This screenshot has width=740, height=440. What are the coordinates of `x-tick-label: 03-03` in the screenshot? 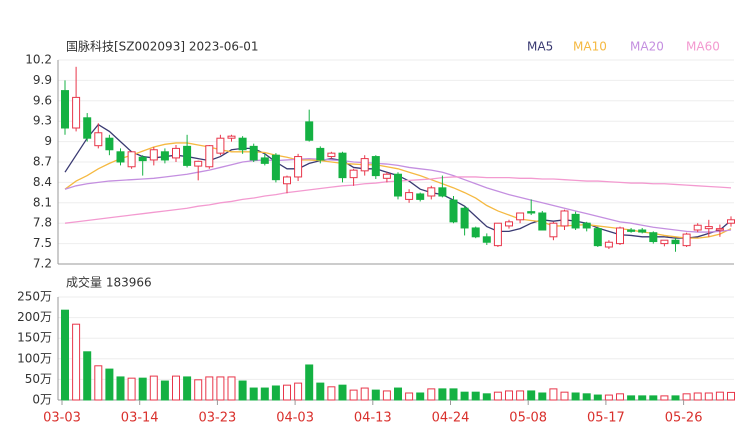 It's located at (62, 418).